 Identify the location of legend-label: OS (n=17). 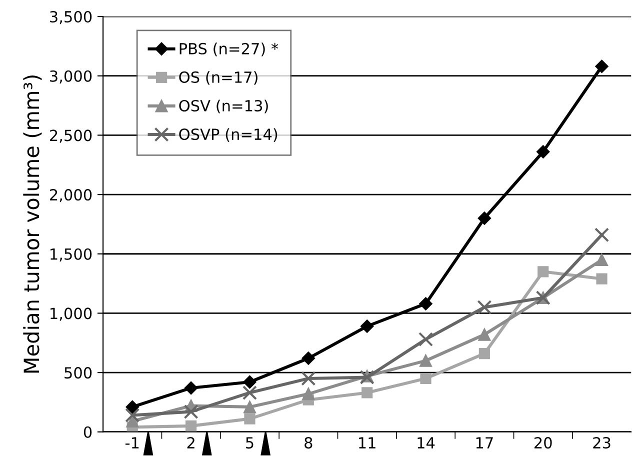
(218, 78).